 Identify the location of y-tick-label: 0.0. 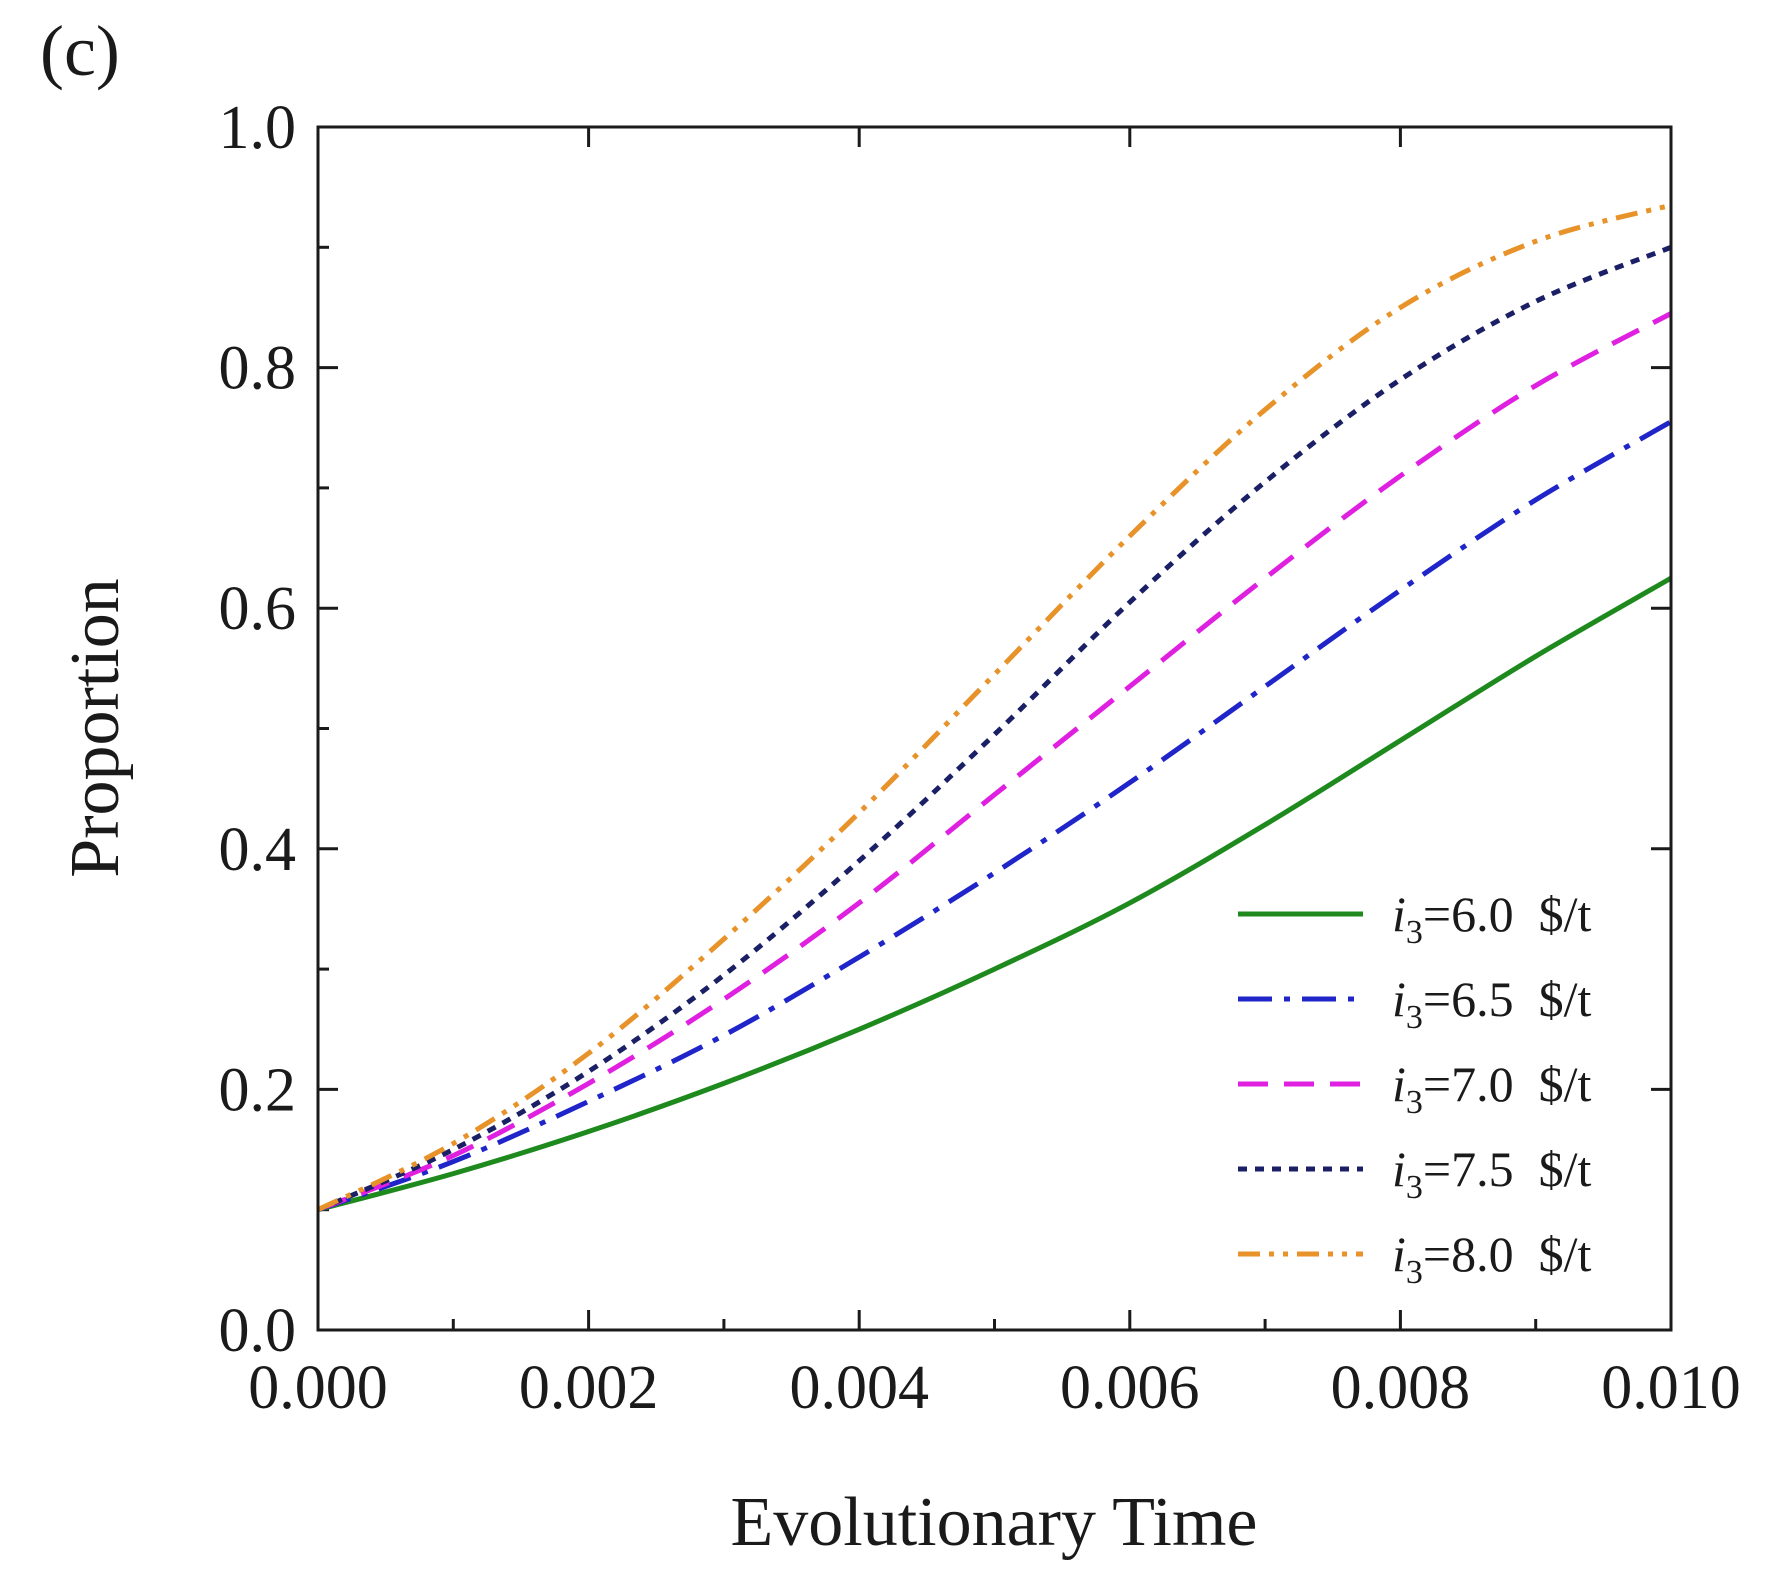
(258, 1331).